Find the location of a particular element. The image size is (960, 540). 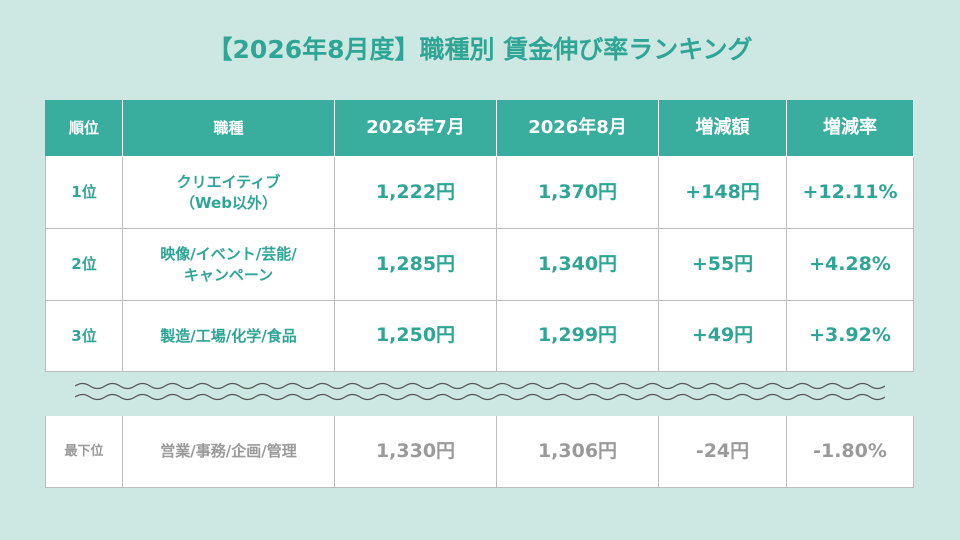

table-cell: -24円 is located at coordinates (723, 452).